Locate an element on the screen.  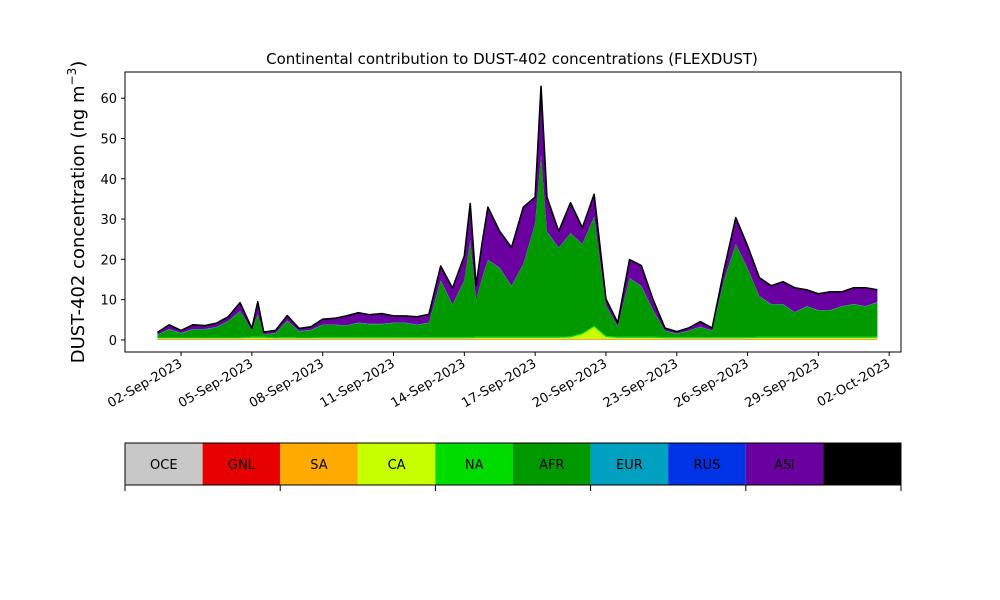
legend-swatch-oce is located at coordinates (164, 464).